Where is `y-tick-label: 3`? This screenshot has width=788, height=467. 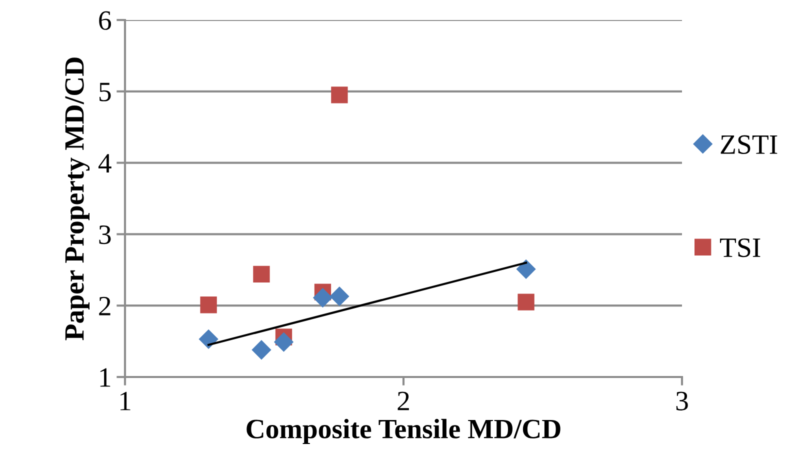 y-tick-label: 3 is located at coordinates (105, 234).